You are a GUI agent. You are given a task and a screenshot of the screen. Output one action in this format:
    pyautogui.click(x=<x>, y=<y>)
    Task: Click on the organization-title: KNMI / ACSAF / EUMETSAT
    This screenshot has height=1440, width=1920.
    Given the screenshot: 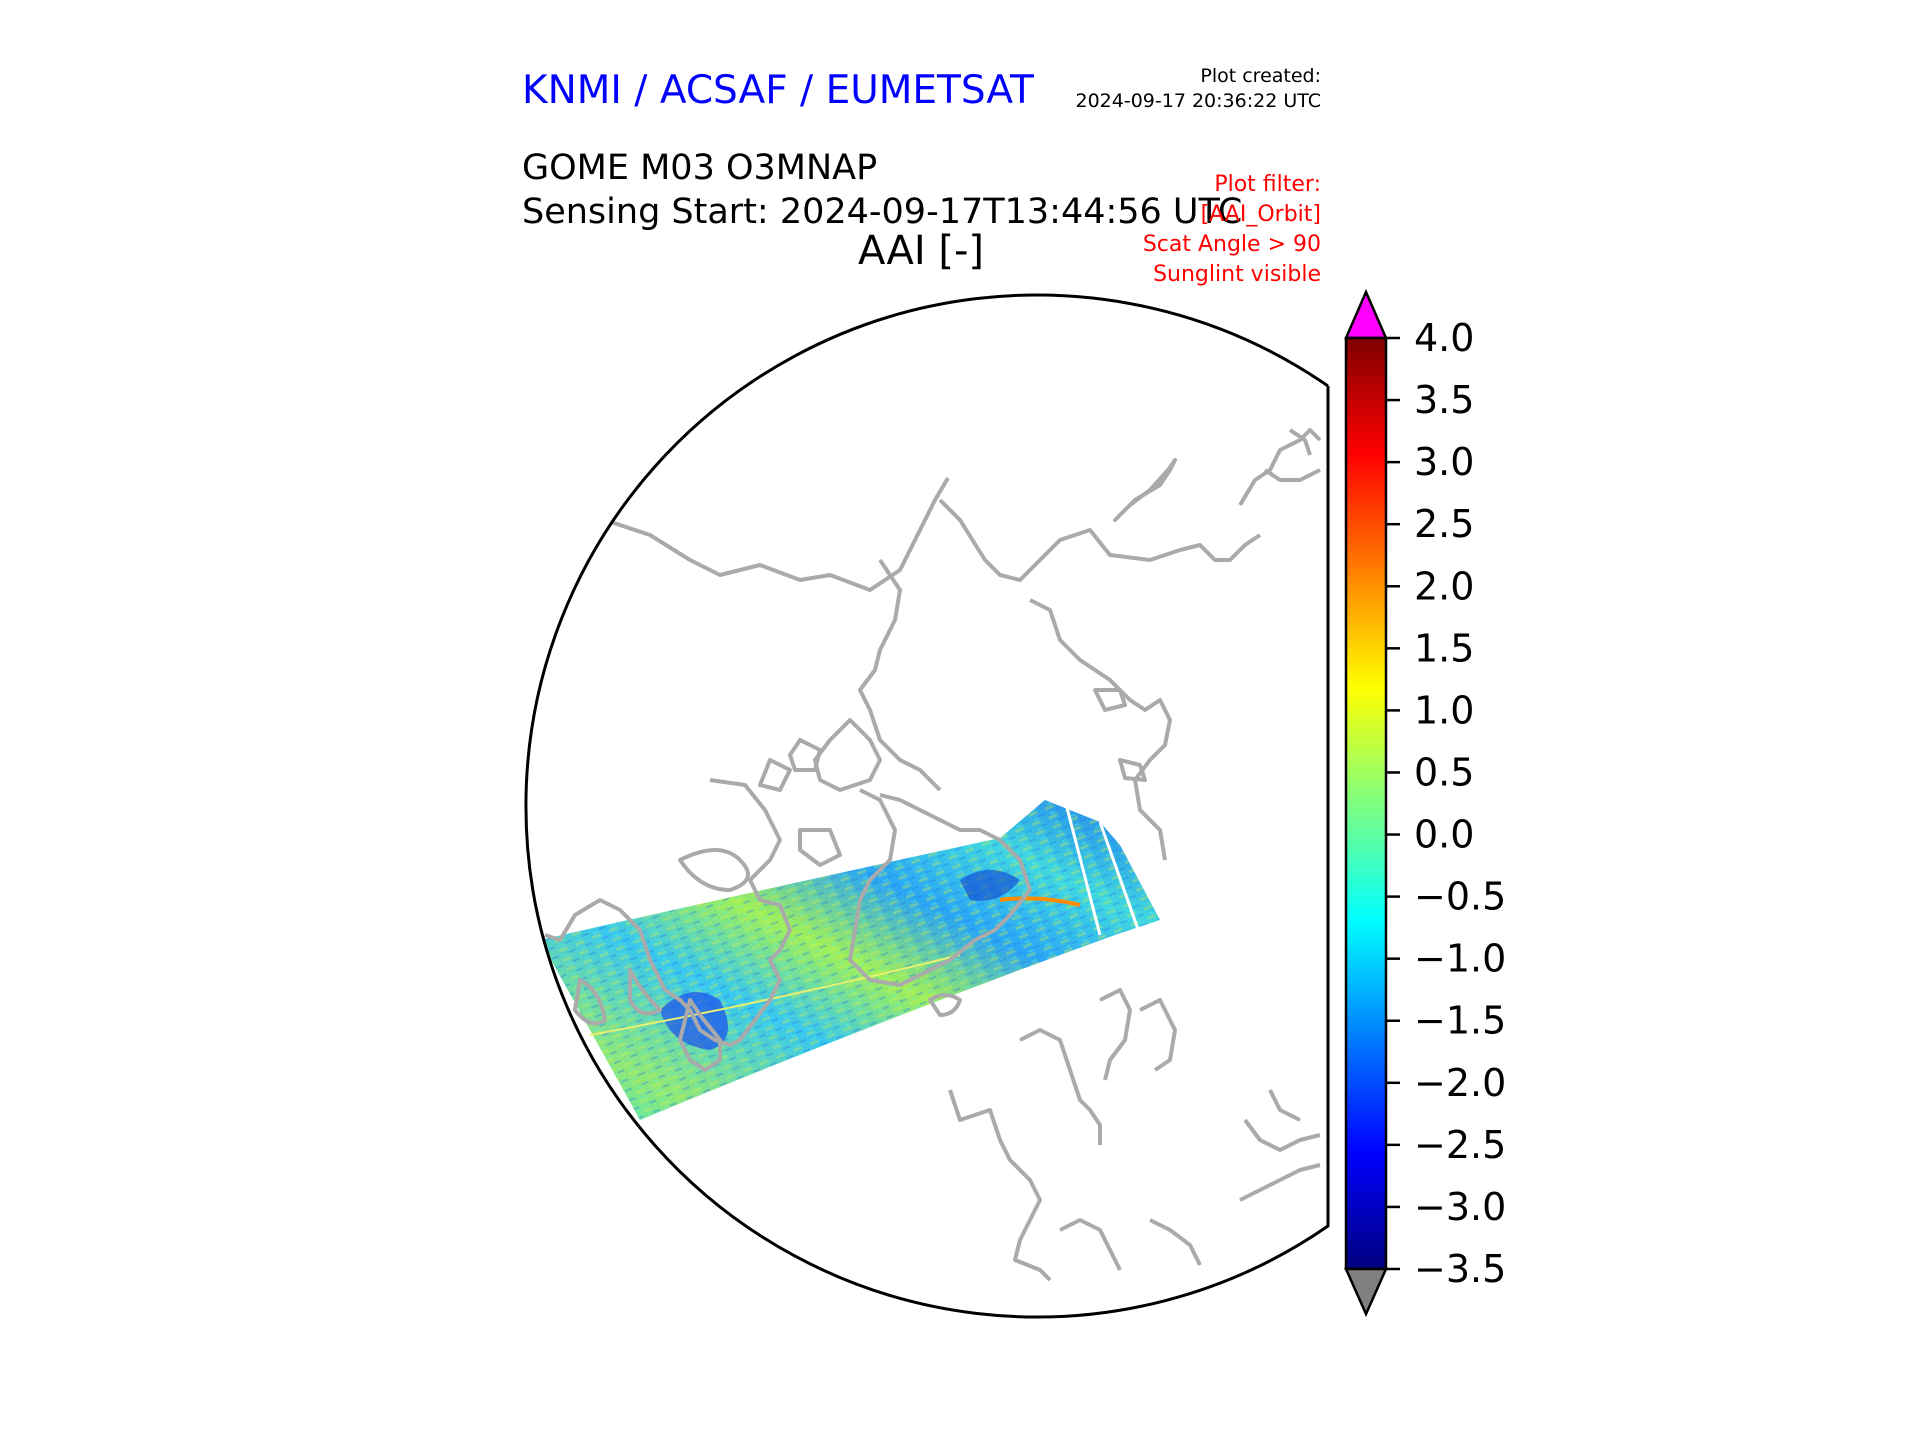 What is the action you would take?
    pyautogui.click(x=778, y=90)
    